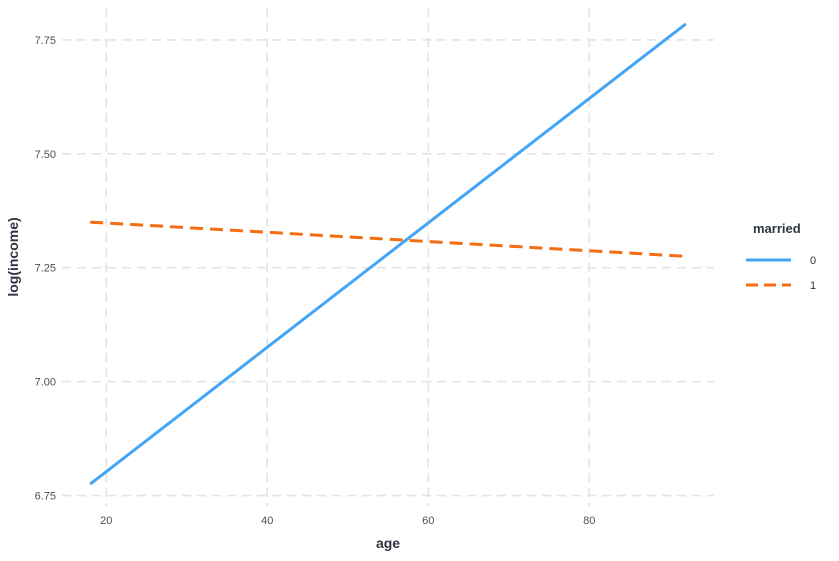  I want to click on y-tick-label: 6.75, so click(45, 497).